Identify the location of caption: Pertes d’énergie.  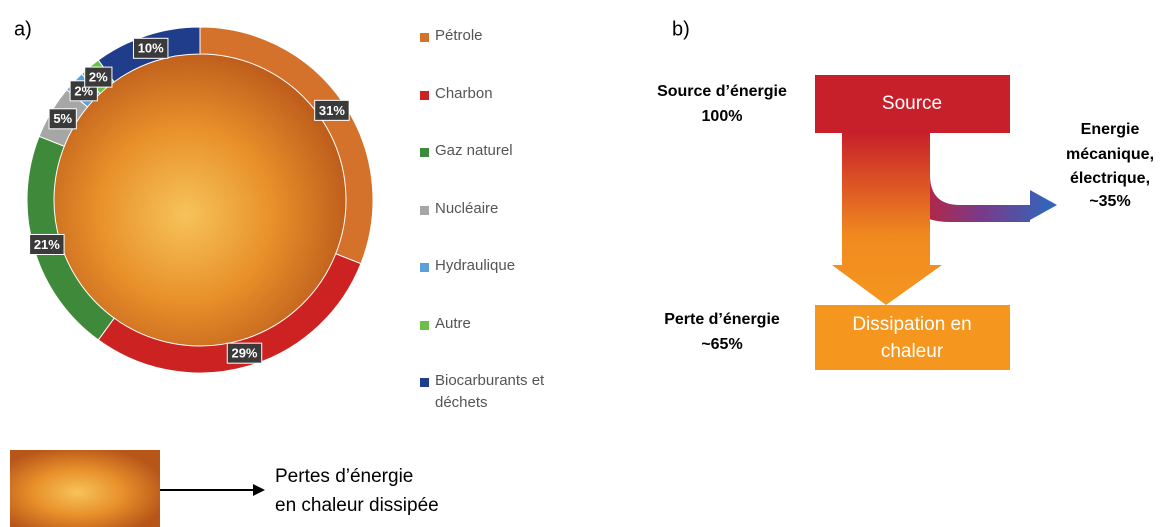
(344, 476).